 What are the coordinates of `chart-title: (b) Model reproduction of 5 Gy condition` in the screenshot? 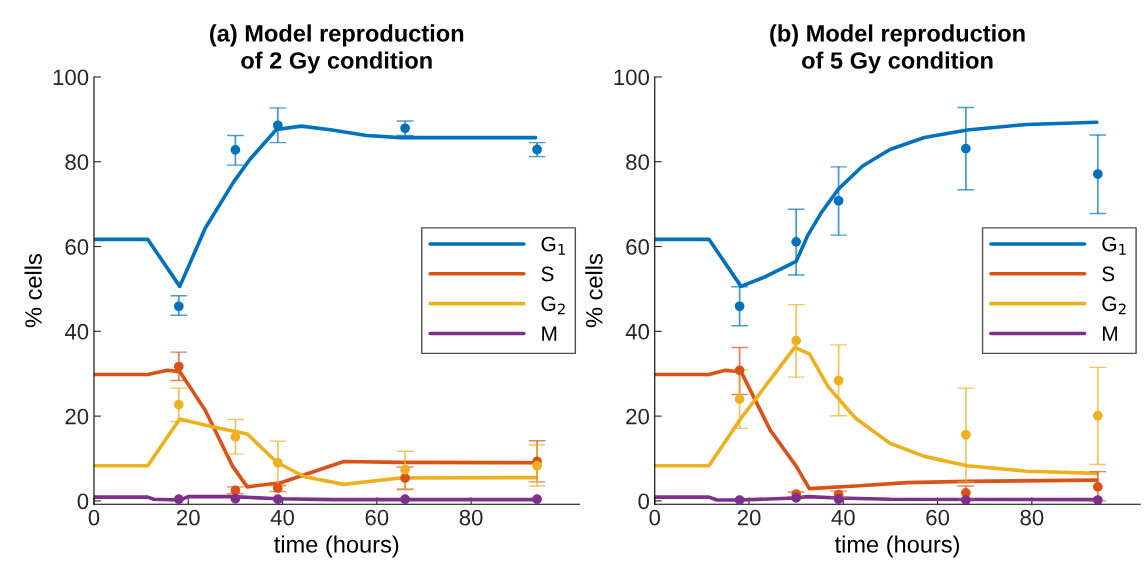 It's located at (897, 49).